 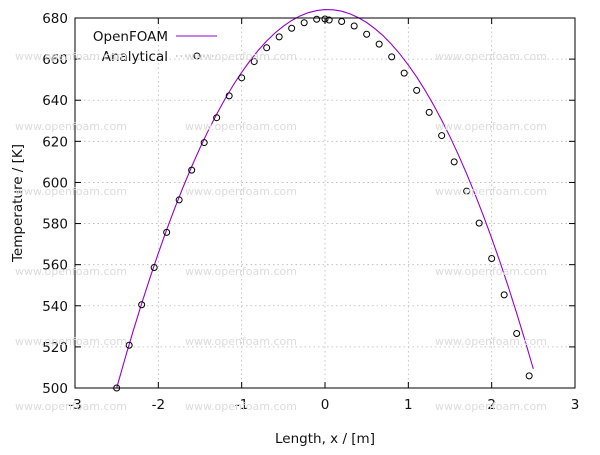 I want to click on y-tick-label: 560, so click(x=55, y=266).